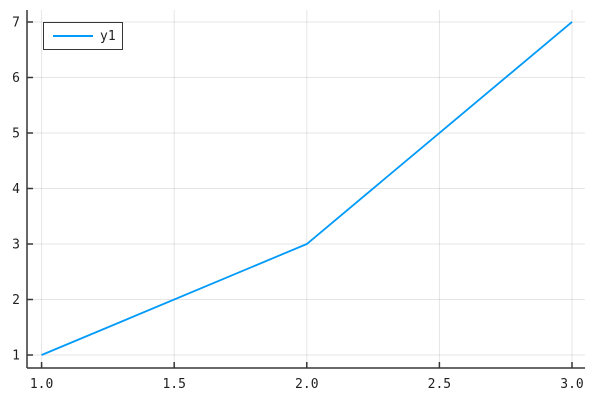 This screenshot has height=400, width=600. I want to click on y-tick-label: 5, so click(16, 133).